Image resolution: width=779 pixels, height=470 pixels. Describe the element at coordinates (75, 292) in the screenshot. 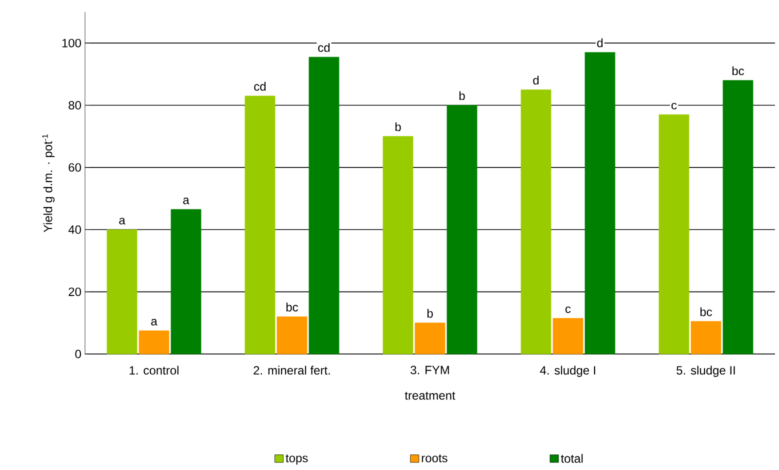

I see `y-tick-label: 20` at that location.